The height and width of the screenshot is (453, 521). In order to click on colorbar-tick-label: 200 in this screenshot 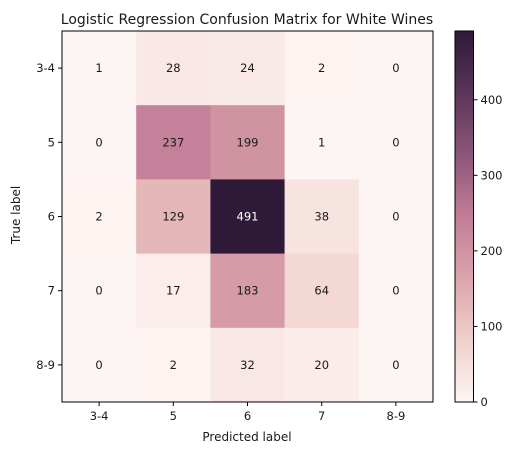, I will do `click(492, 251)`.